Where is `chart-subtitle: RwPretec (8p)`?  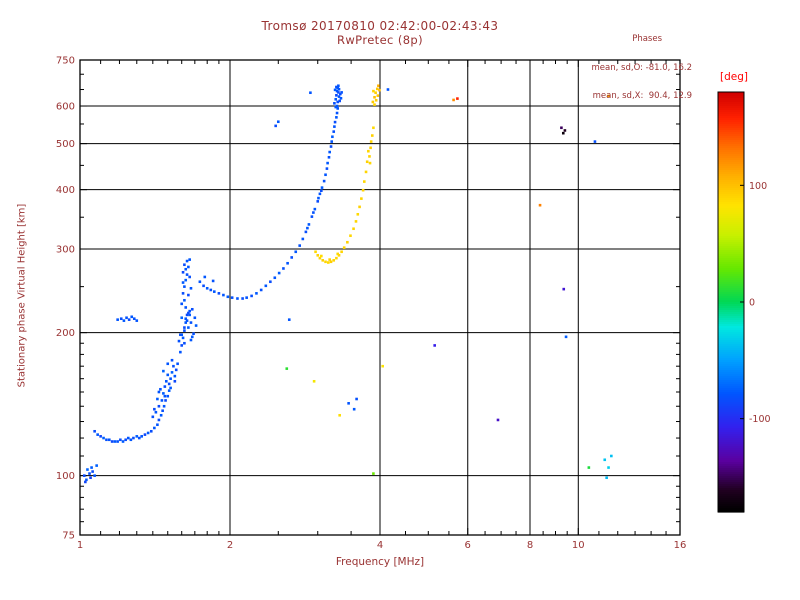
chart-subtitle: RwPretec (8p) is located at coordinates (380, 40).